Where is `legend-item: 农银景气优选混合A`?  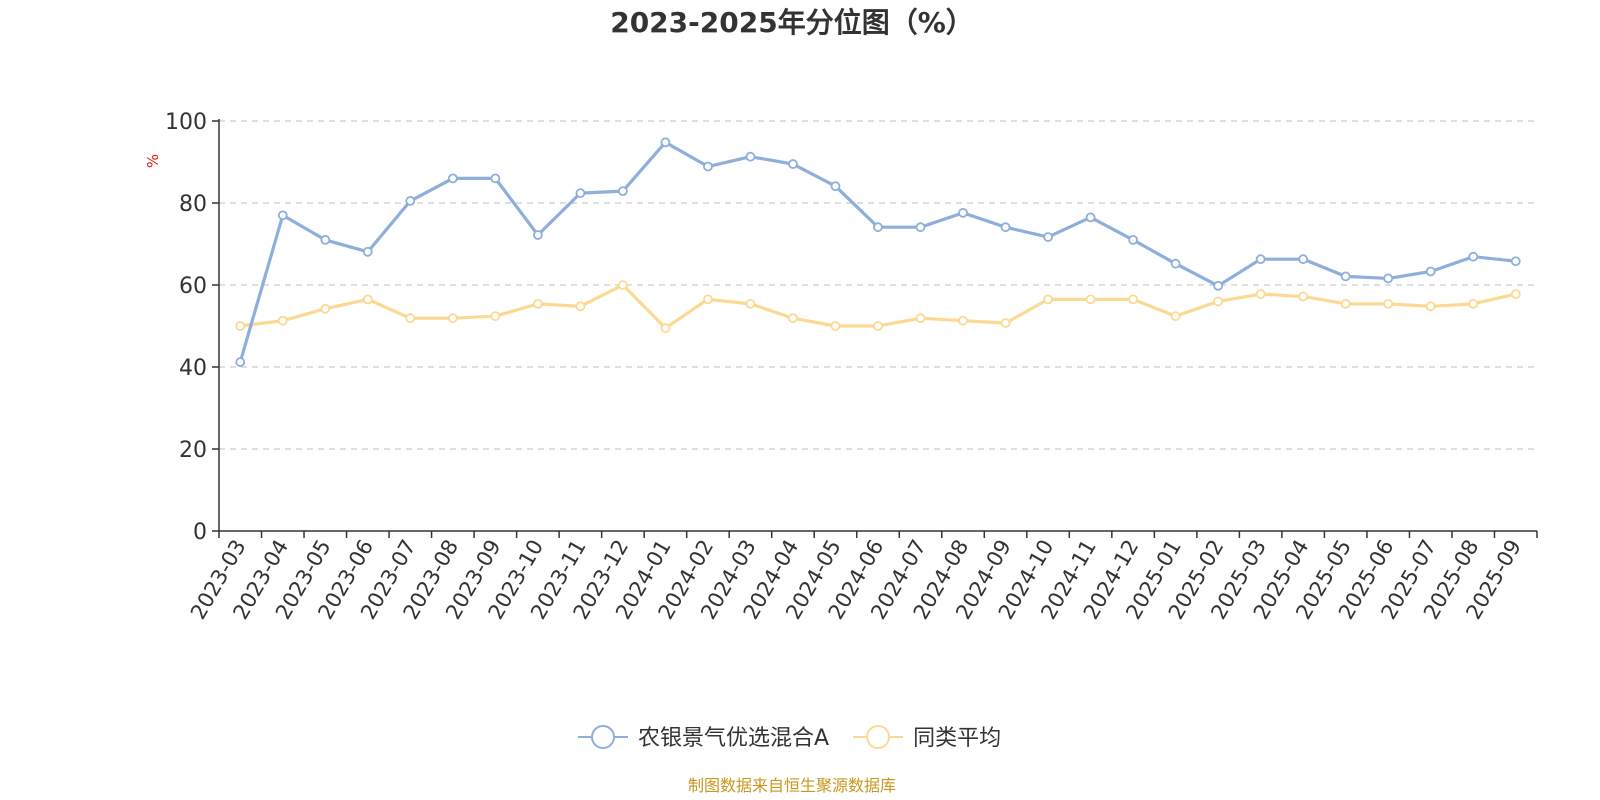 legend-item: 农银景气优选混合A is located at coordinates (703, 738).